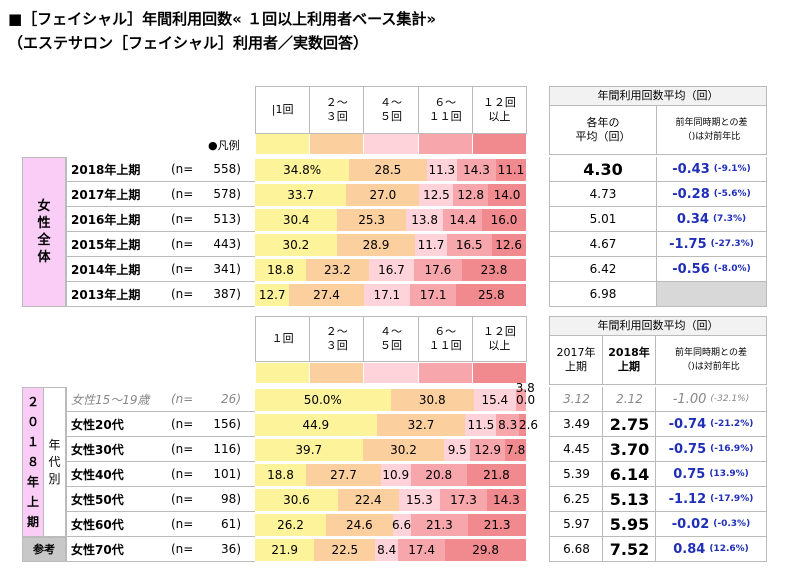  Describe the element at coordinates (481, 425) in the screenshot. I see `bottom-data-label: 11.5` at that location.